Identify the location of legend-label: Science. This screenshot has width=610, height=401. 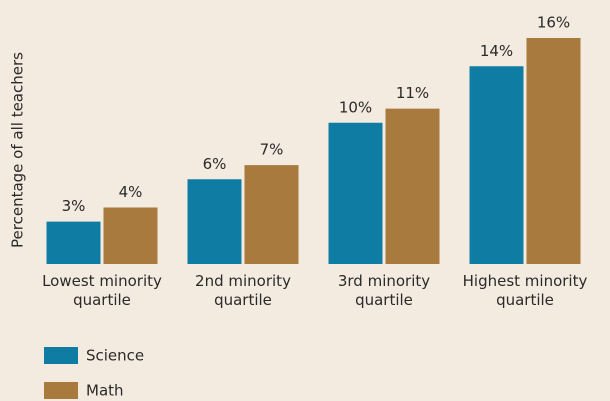
(115, 356).